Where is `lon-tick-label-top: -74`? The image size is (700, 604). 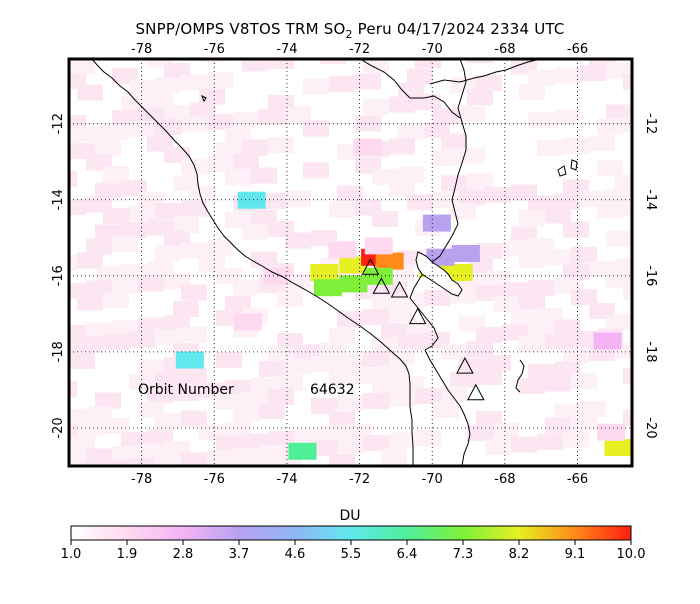
lon-tick-label-top: -74 is located at coordinates (286, 49).